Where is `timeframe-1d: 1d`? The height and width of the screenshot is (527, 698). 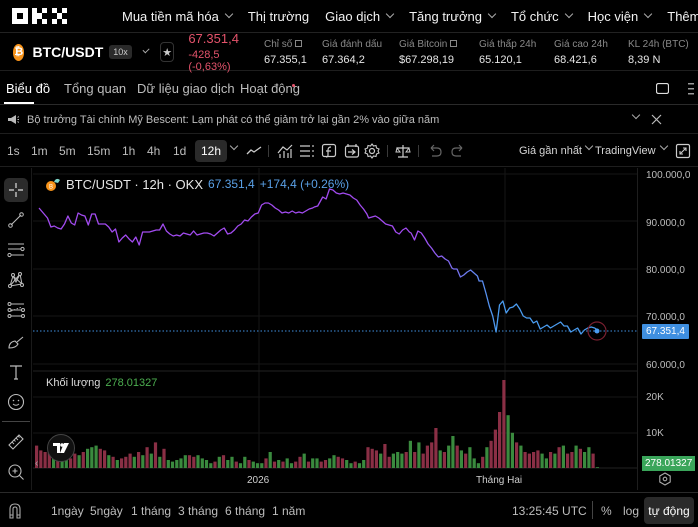
timeframe-1d: 1d is located at coordinates (180, 151).